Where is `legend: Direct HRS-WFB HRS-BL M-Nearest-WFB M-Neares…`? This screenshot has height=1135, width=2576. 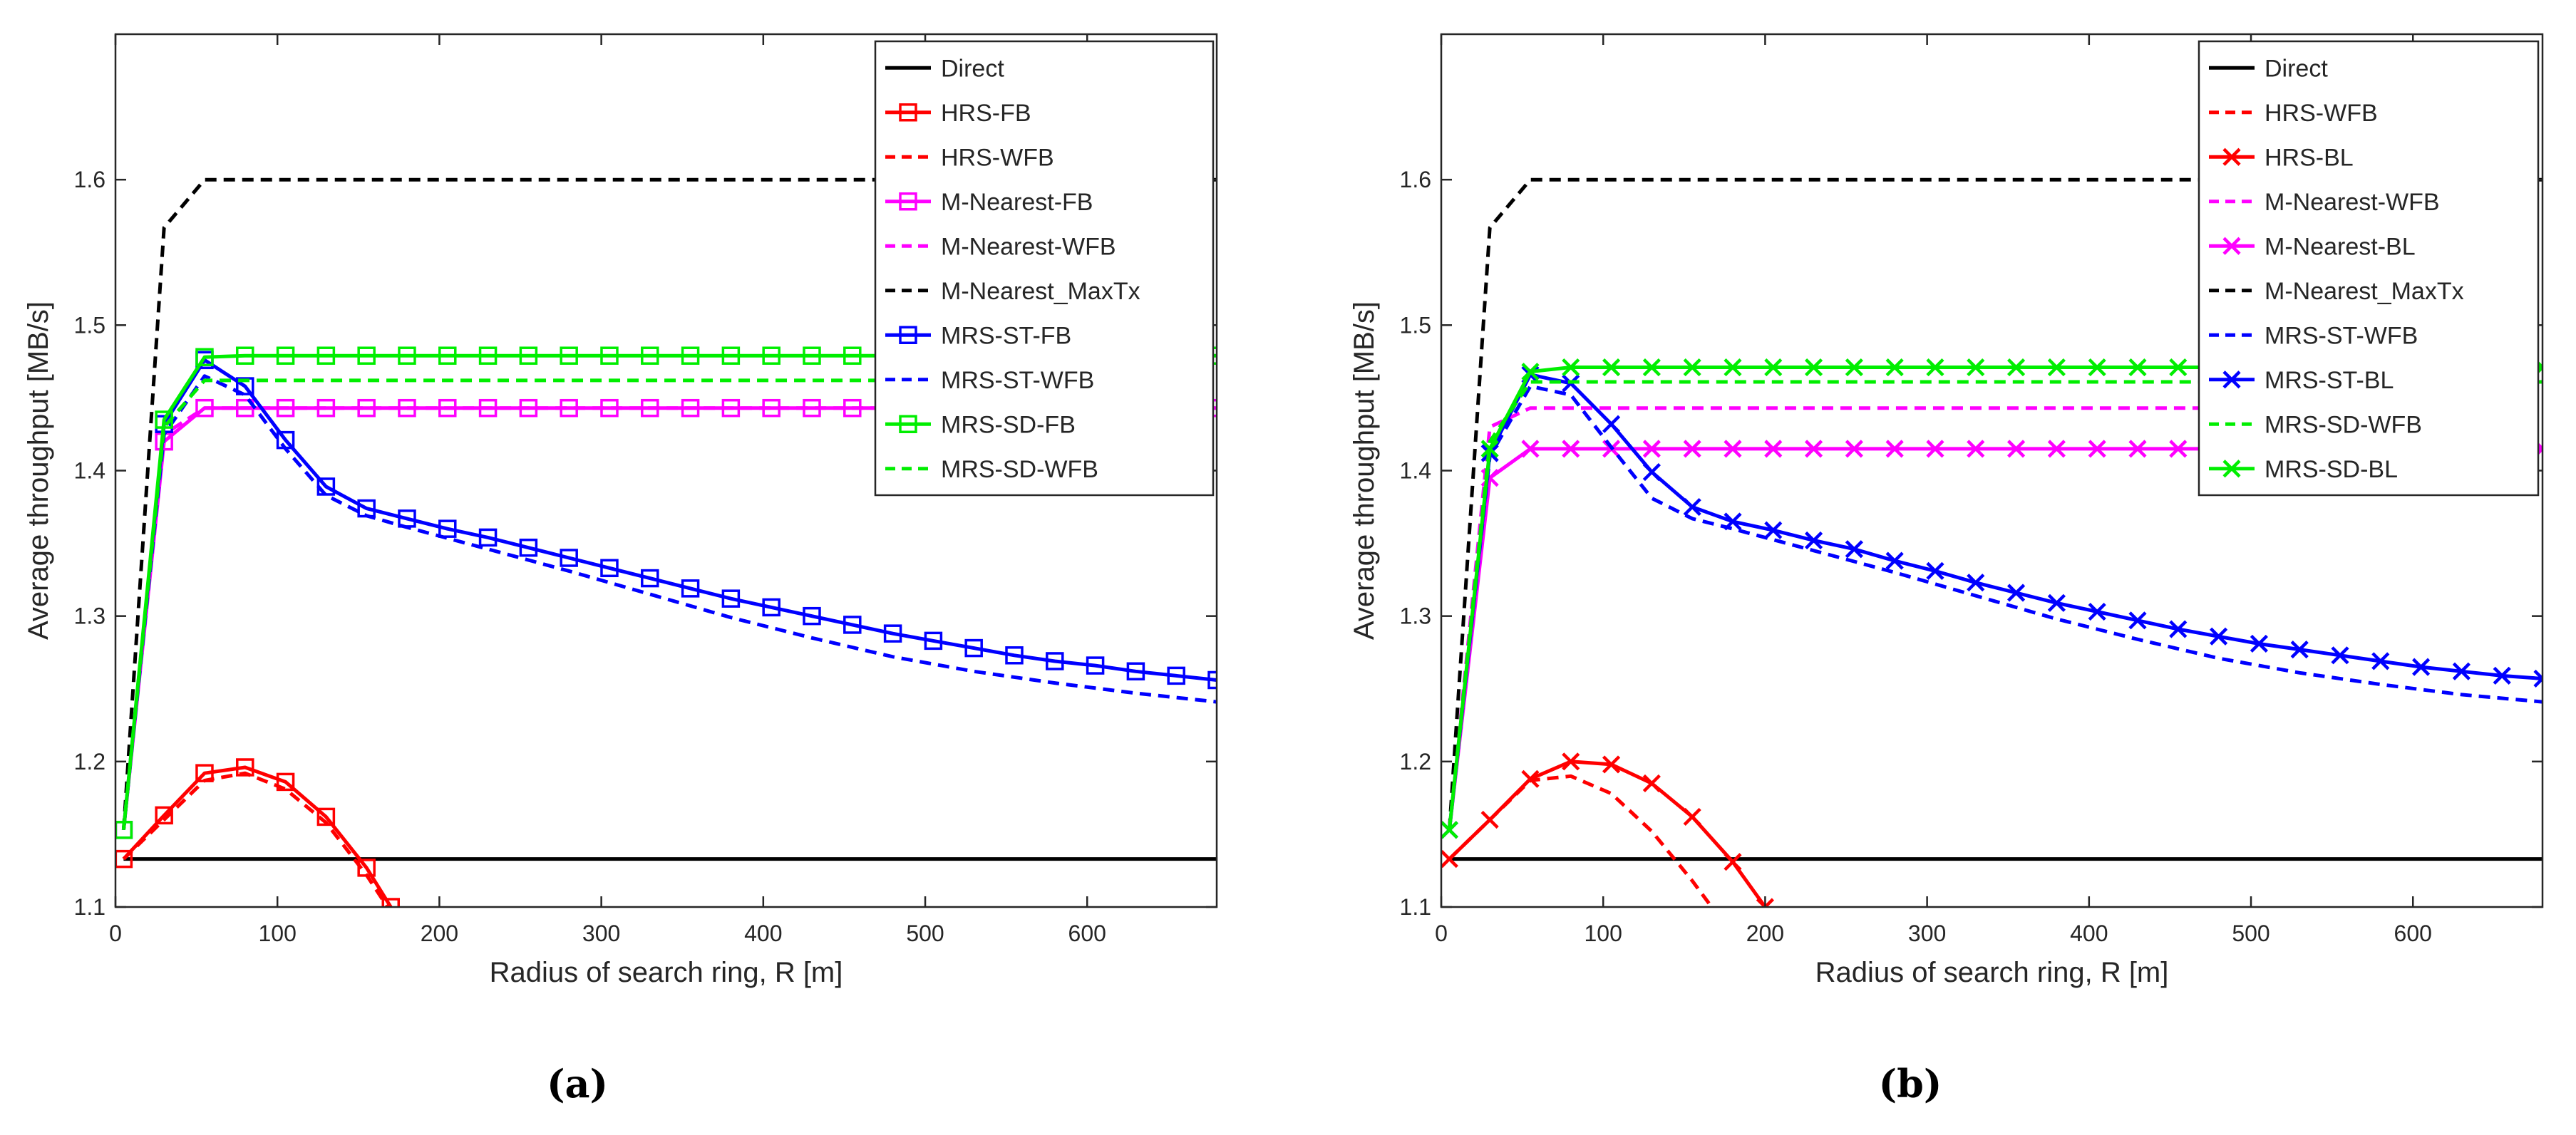 legend: Direct HRS-WFB HRS-BL M-Nearest-WFB M-Neares… is located at coordinates (2369, 269).